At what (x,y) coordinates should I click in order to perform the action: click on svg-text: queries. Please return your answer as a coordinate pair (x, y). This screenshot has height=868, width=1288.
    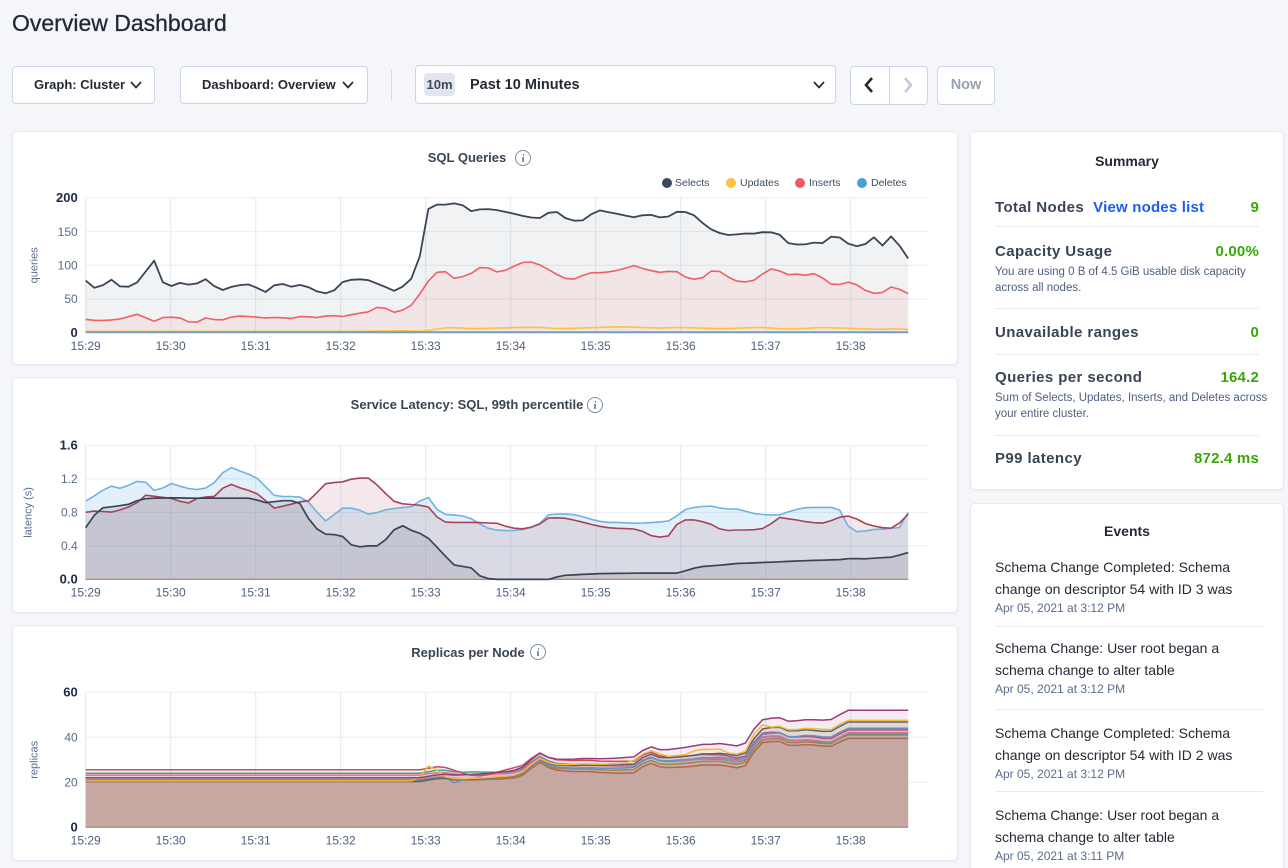
    Looking at the image, I should click on (35, 265).